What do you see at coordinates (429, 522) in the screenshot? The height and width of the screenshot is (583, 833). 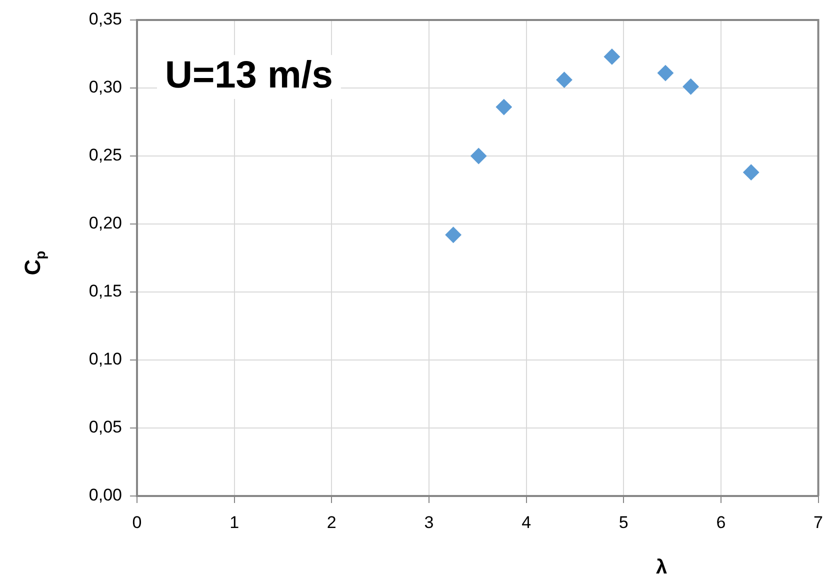 I see `x-tick-label: 3` at bounding box center [429, 522].